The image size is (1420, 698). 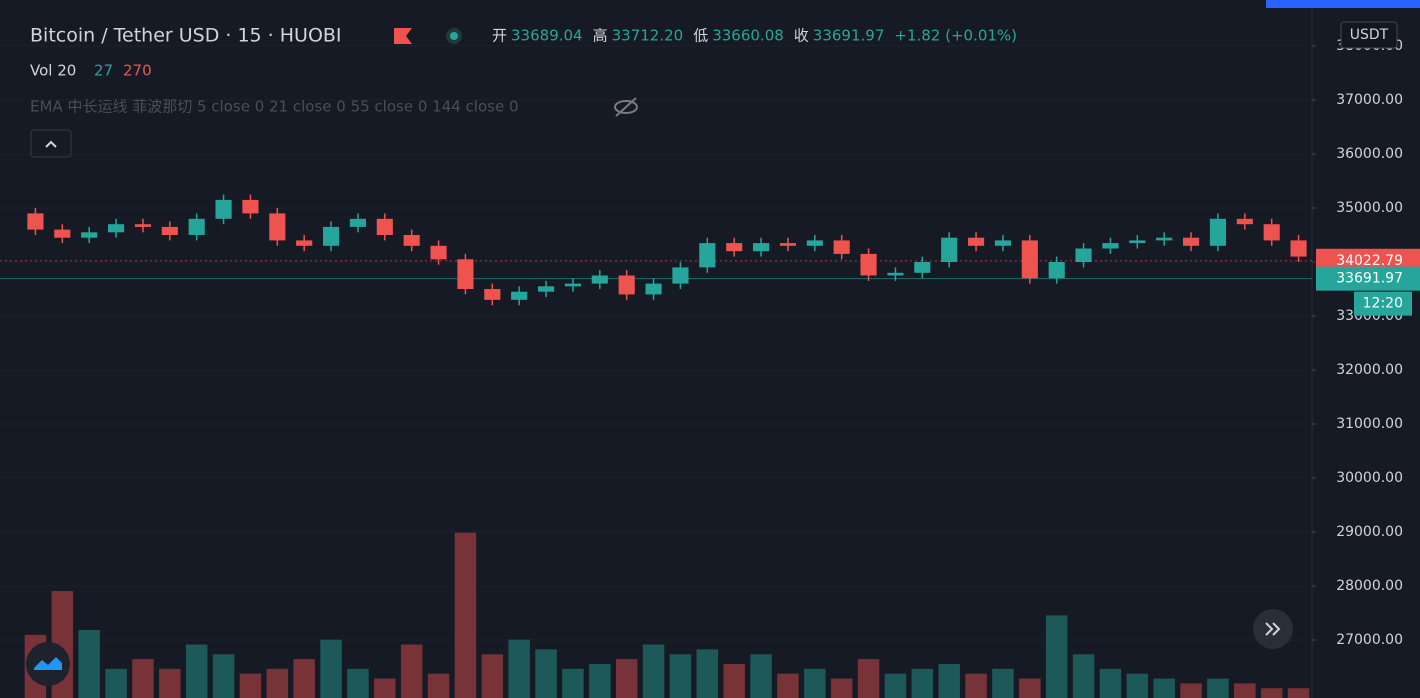 I want to click on scroll-icon, so click(x=1273, y=629).